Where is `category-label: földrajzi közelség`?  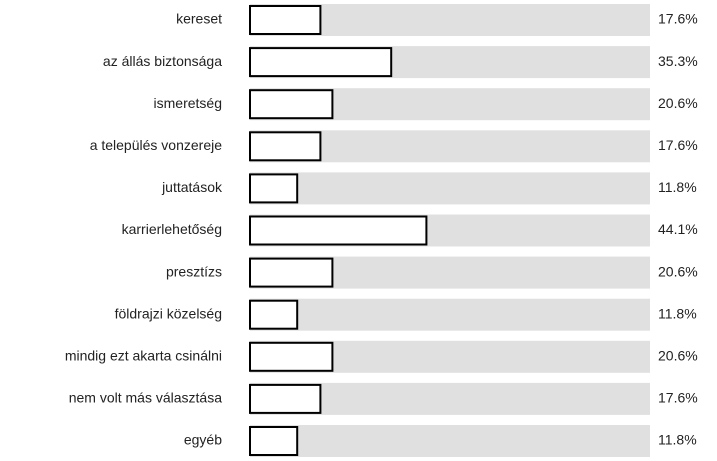
category-label: földrajzi közelség is located at coordinates (168, 313).